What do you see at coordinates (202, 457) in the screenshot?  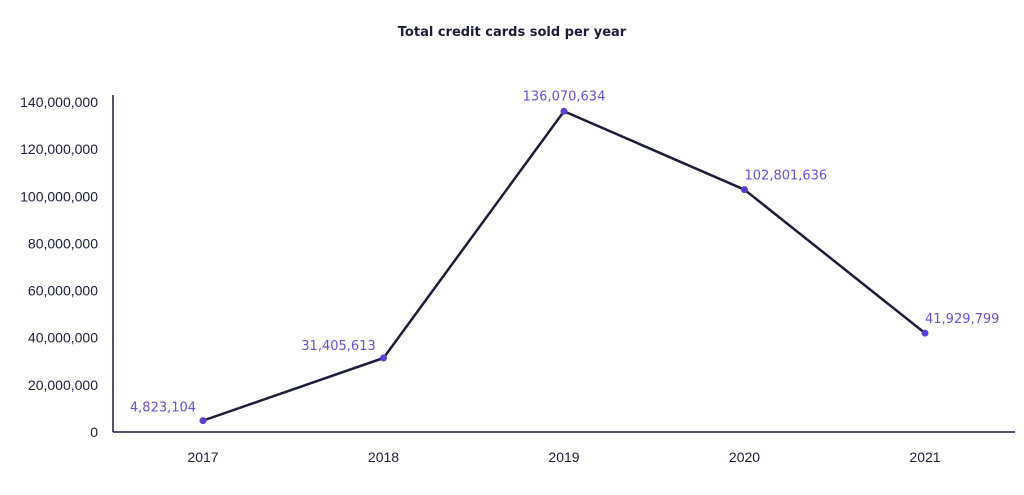 I see `x-tick-label: 2017` at bounding box center [202, 457].